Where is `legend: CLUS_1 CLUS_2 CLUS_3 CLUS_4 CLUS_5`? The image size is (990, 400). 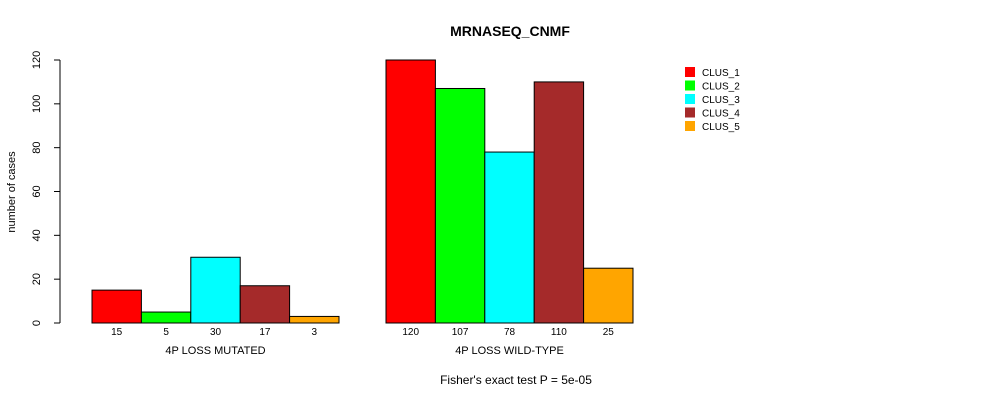 legend: CLUS_1 CLUS_2 CLUS_3 CLUS_4 CLUS_5 is located at coordinates (712, 100).